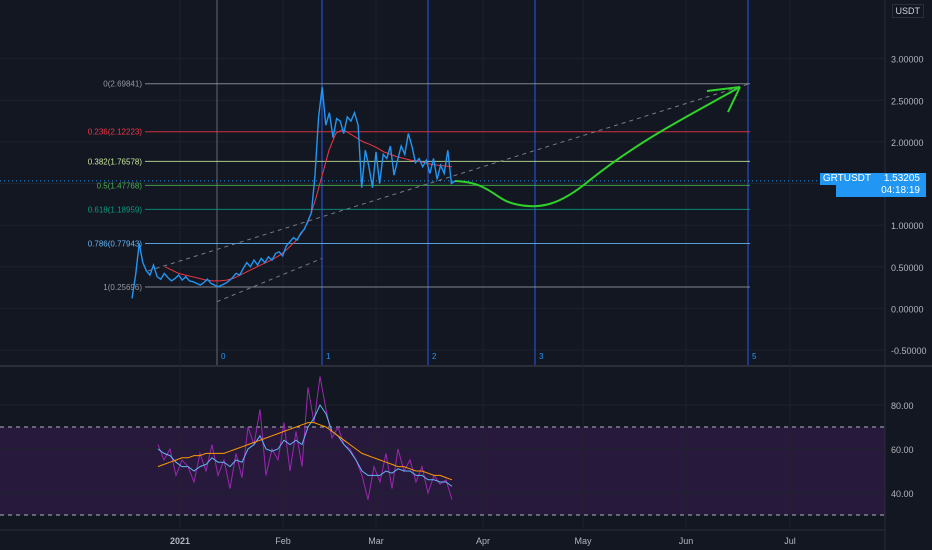 This screenshot has height=550, width=932. Describe the element at coordinates (283, 541) in the screenshot. I see `time-axis-label: Feb` at that location.